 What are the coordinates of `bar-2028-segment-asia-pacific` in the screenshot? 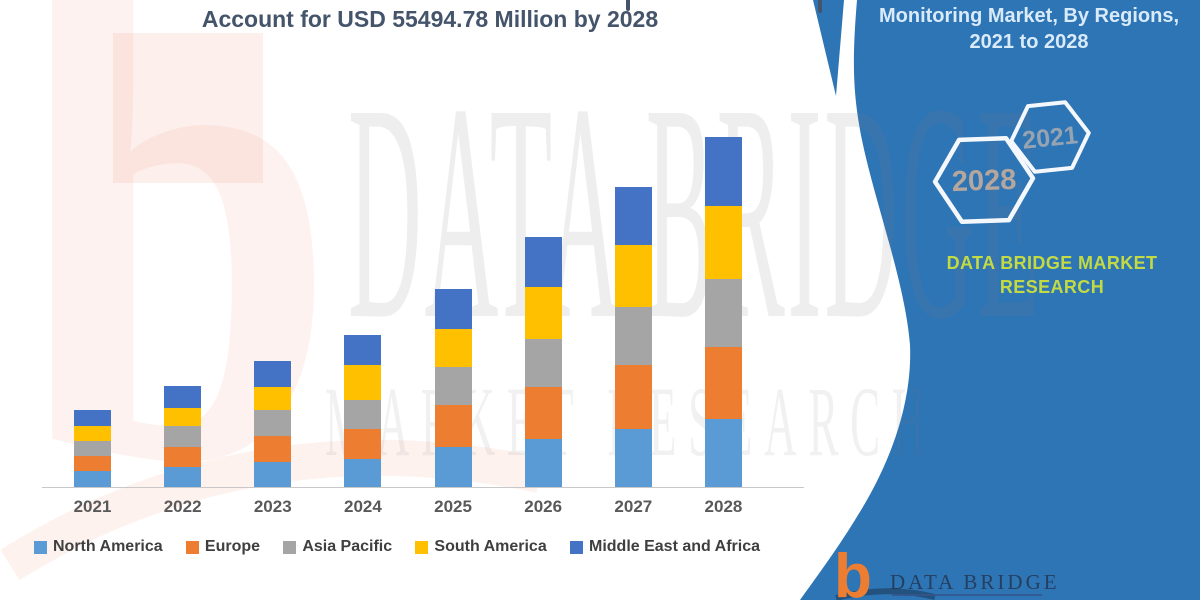 It's located at (723, 312).